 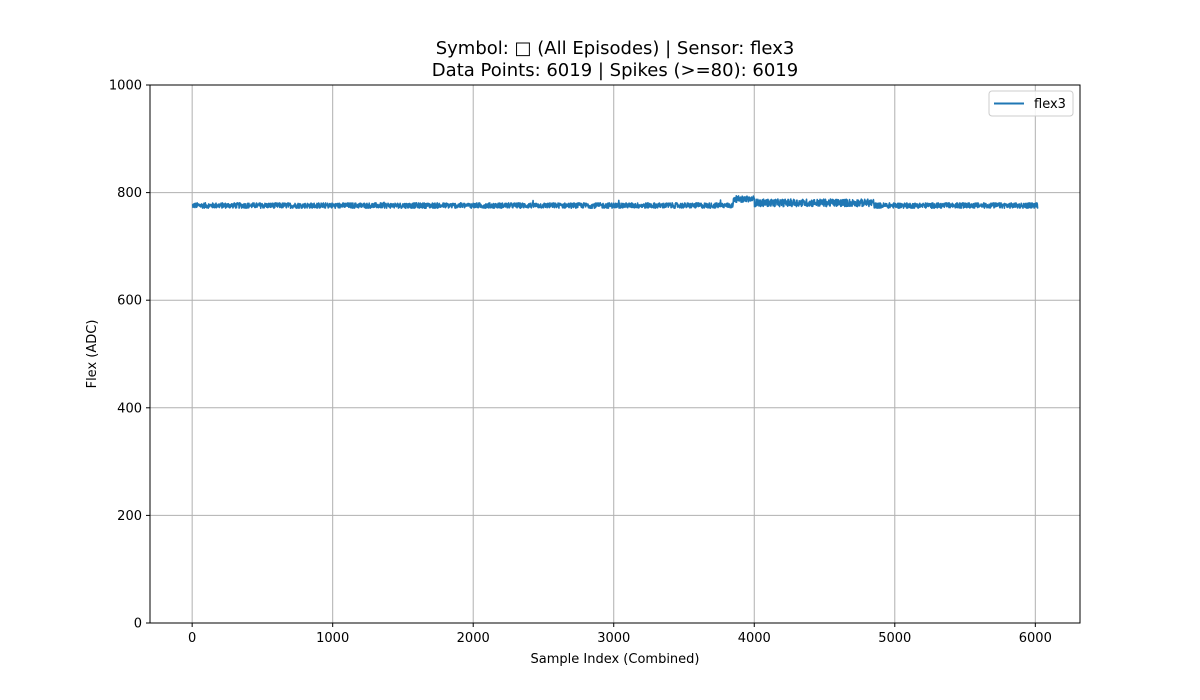 What do you see at coordinates (615, 48) in the screenshot?
I see `chart-title-line-1: Symbol: □ (All Episodes) | Sensor: flex3` at bounding box center [615, 48].